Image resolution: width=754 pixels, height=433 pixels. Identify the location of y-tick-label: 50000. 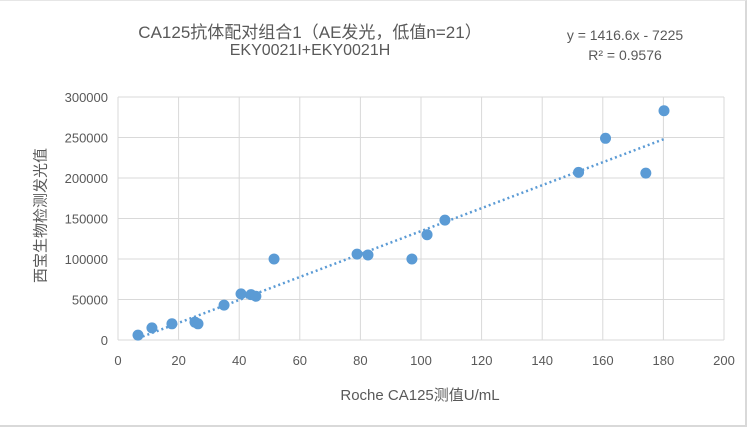
(90, 300).